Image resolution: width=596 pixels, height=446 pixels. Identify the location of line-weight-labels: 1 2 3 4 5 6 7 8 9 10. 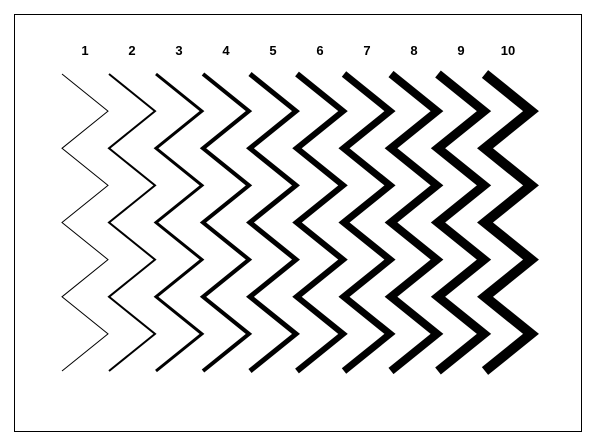
(298, 50).